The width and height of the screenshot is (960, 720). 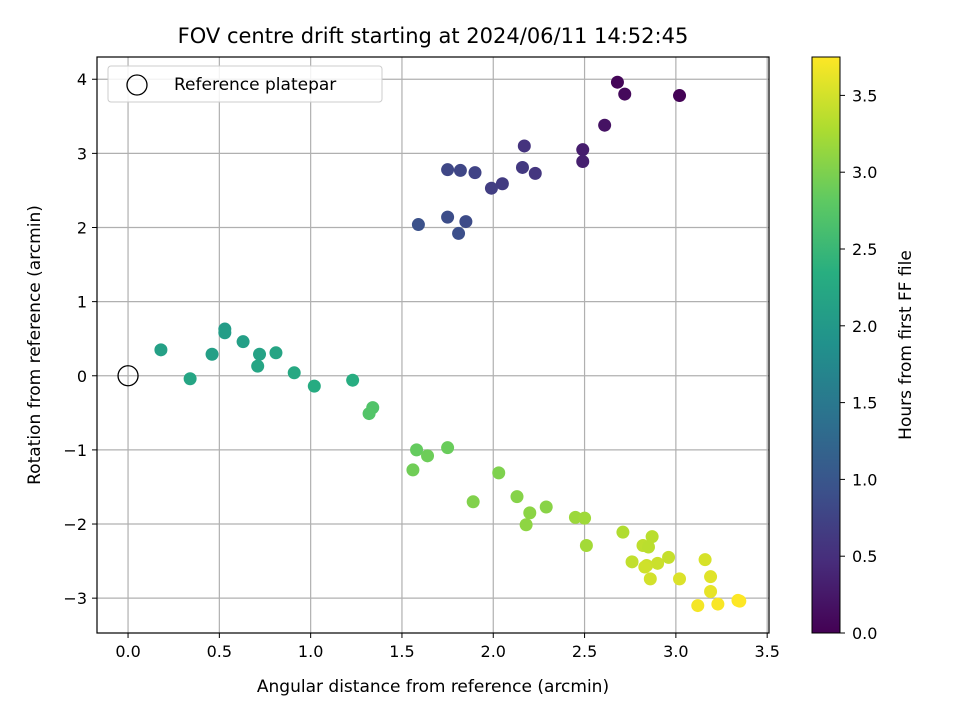 I want to click on colorbar, so click(x=826, y=345).